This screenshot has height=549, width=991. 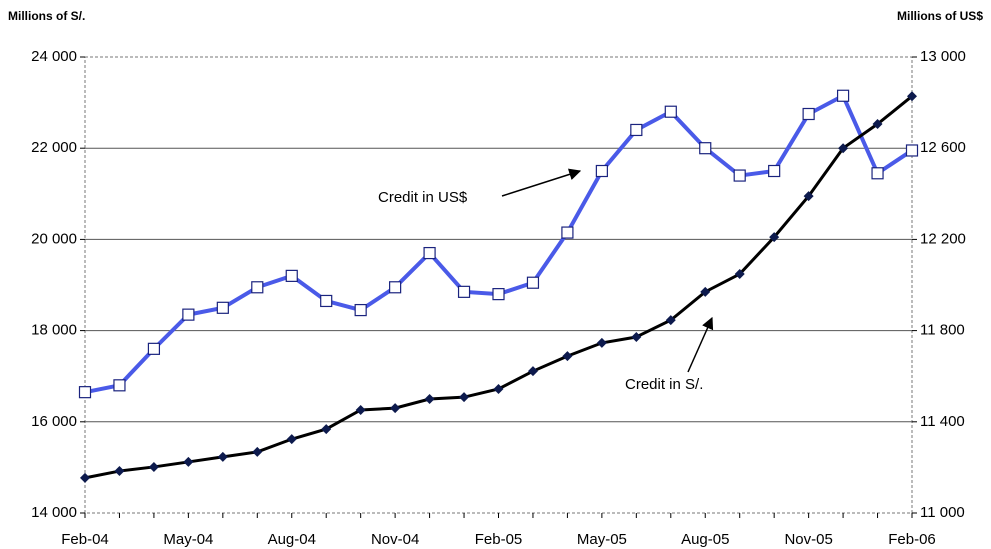 What do you see at coordinates (912, 539) in the screenshot?
I see `x-tick-label: Feb-06` at bounding box center [912, 539].